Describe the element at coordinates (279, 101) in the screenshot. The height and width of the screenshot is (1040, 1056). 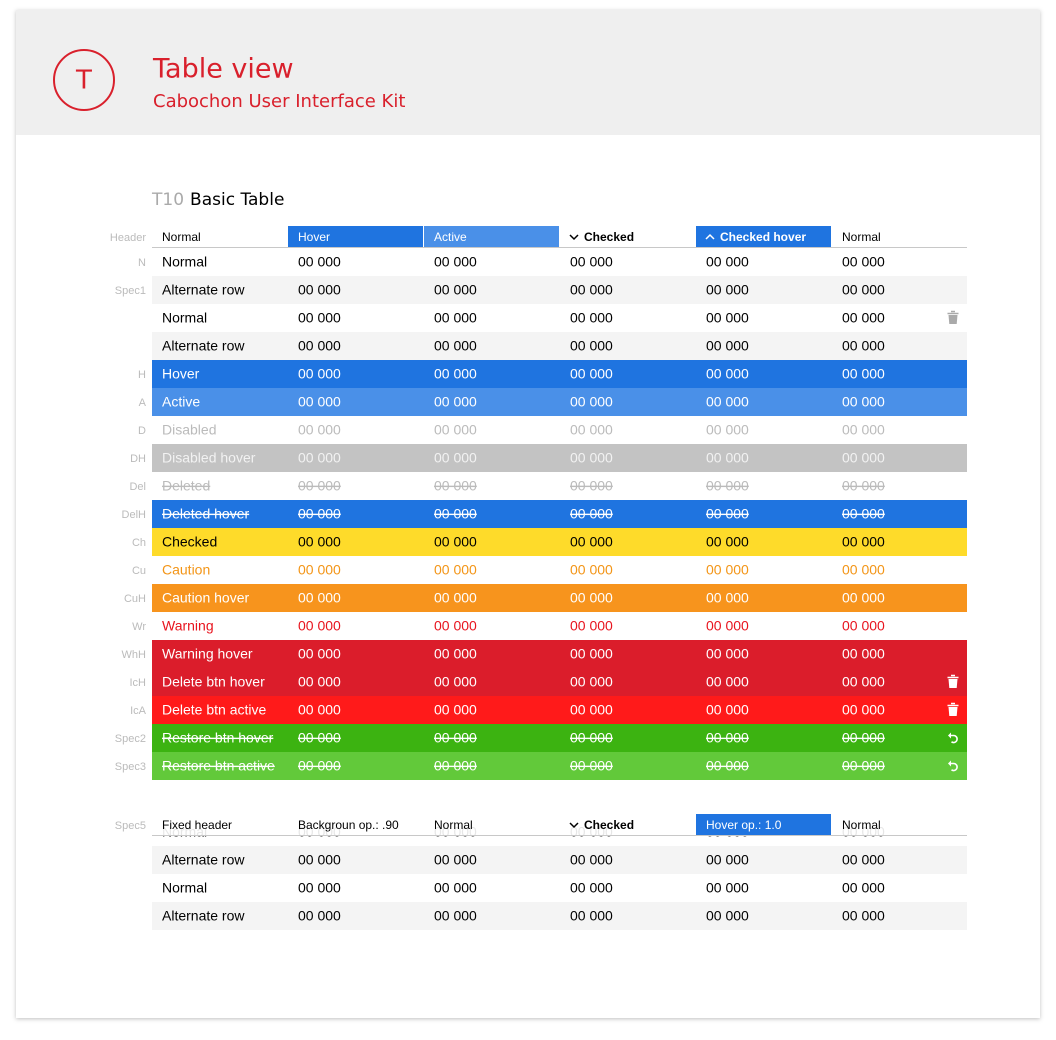
I see `page-subtitle: Cabochon User Interface Kit` at that location.